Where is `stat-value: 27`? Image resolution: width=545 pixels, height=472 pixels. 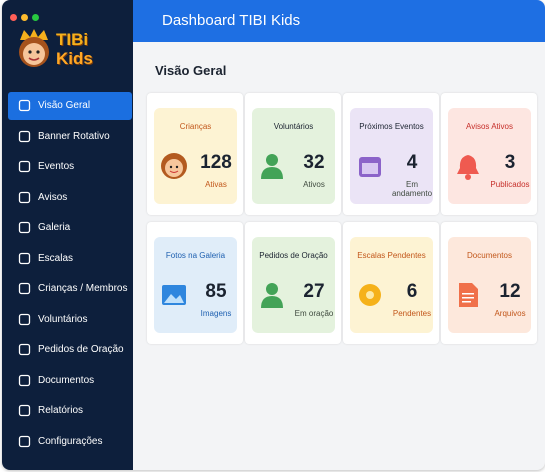
stat-value: 27 is located at coordinates (314, 291).